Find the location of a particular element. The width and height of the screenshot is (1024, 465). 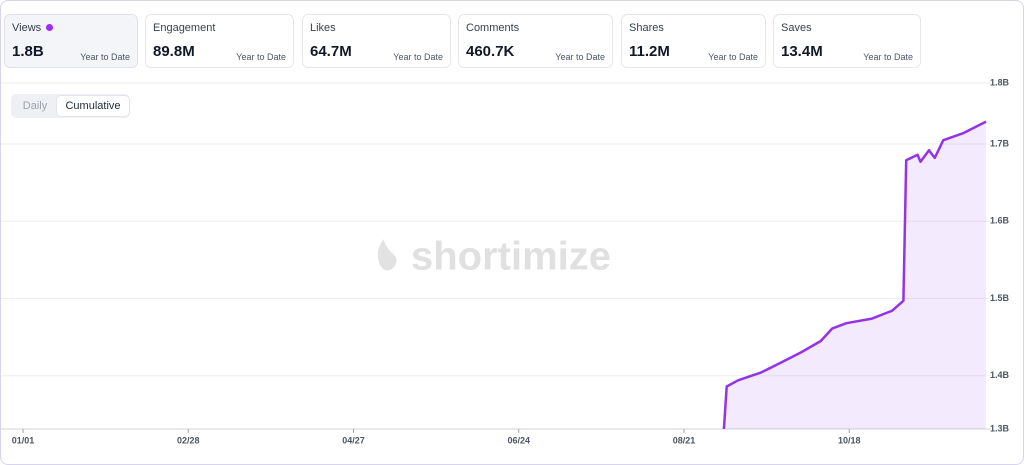

selected-dot is located at coordinates (50, 27).